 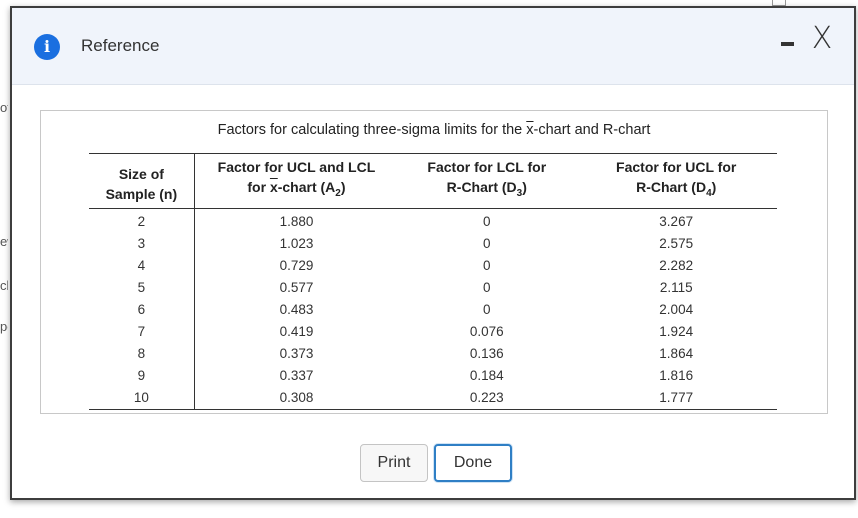 I want to click on close-button: X, so click(x=822, y=39).